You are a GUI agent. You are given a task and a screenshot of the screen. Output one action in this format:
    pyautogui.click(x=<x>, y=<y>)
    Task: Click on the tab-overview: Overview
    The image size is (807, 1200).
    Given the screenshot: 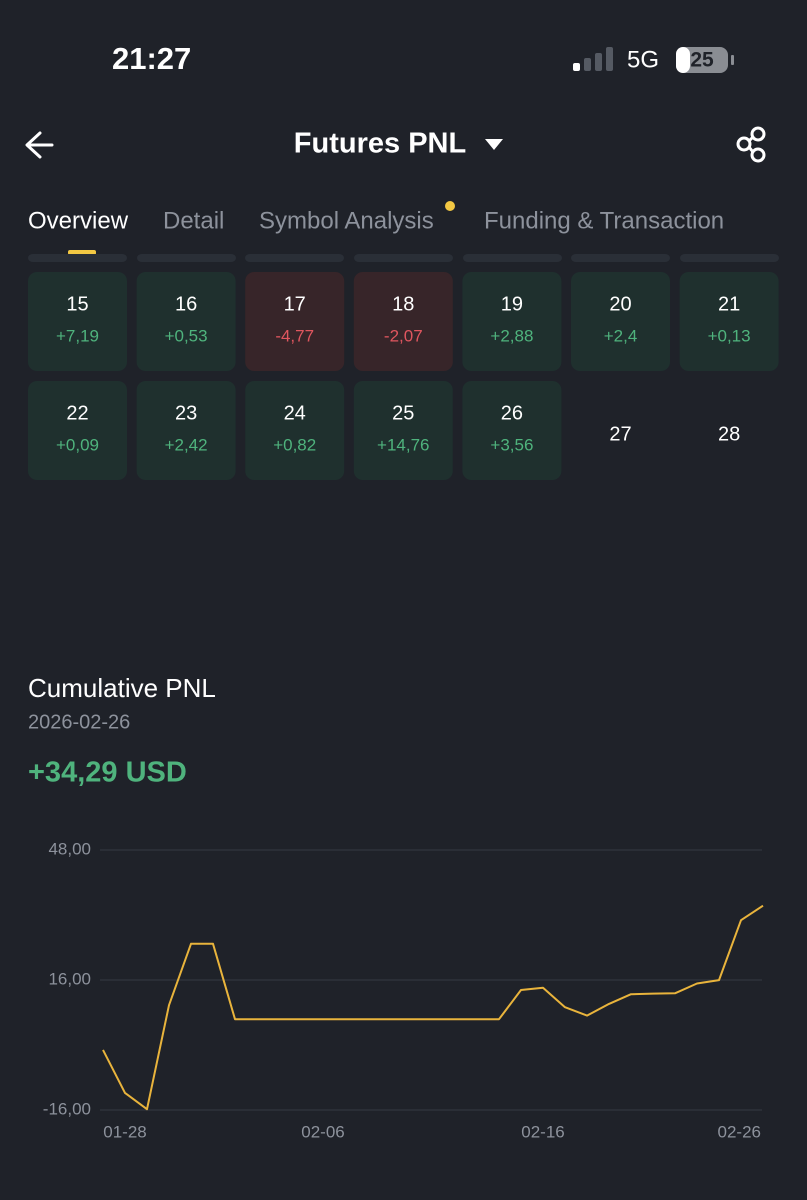 What is the action you would take?
    pyautogui.click(x=78, y=220)
    